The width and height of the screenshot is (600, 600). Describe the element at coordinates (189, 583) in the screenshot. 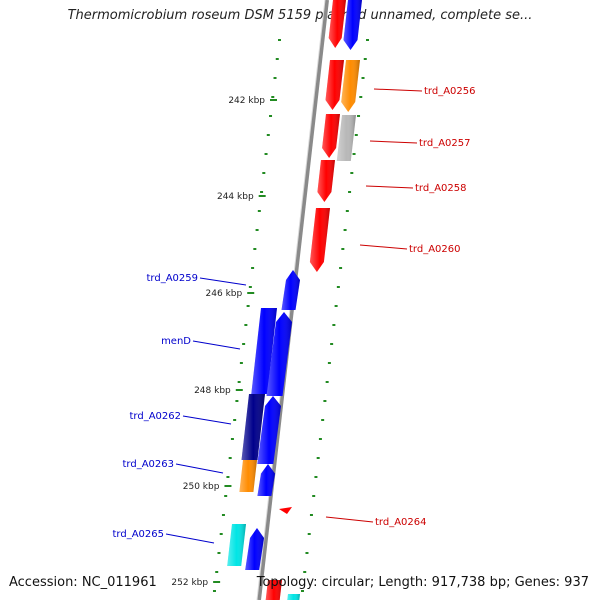

I see `scale-label: 252 kbp` at that location.